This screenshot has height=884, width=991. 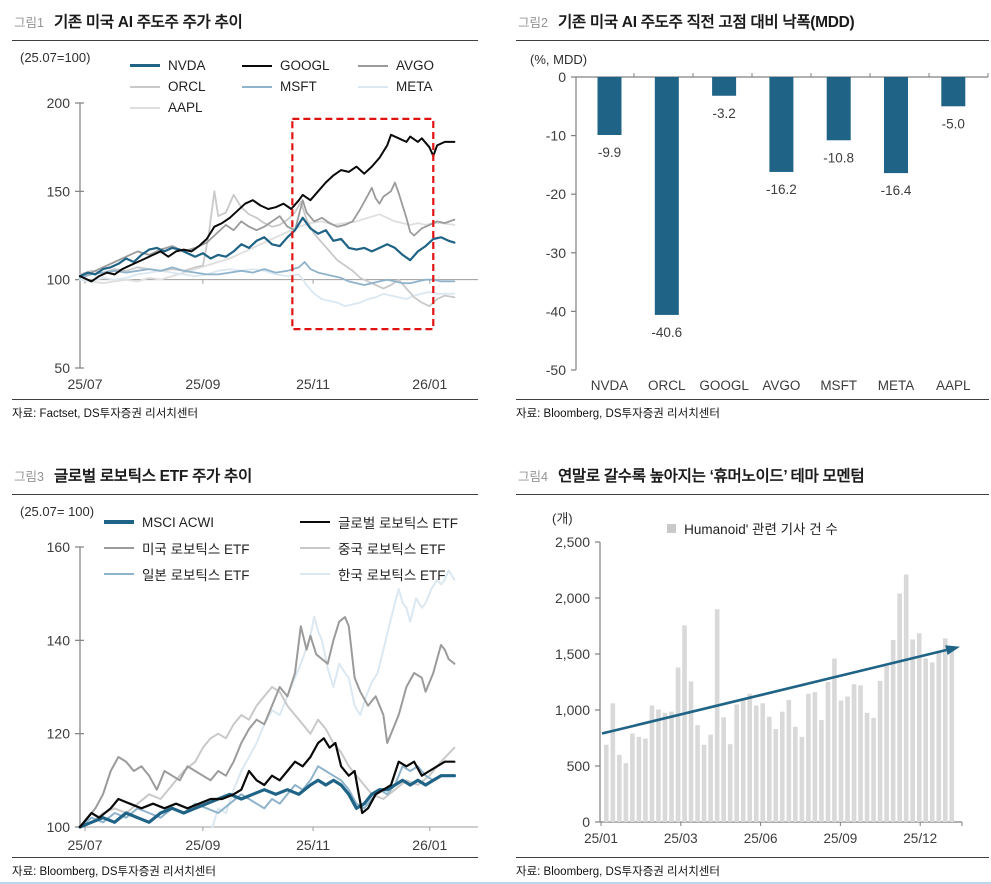 I want to click on figure1-legend: NVDA GOOGL AVGO ORCL MSFT META AAPL, so click(x=299, y=86).